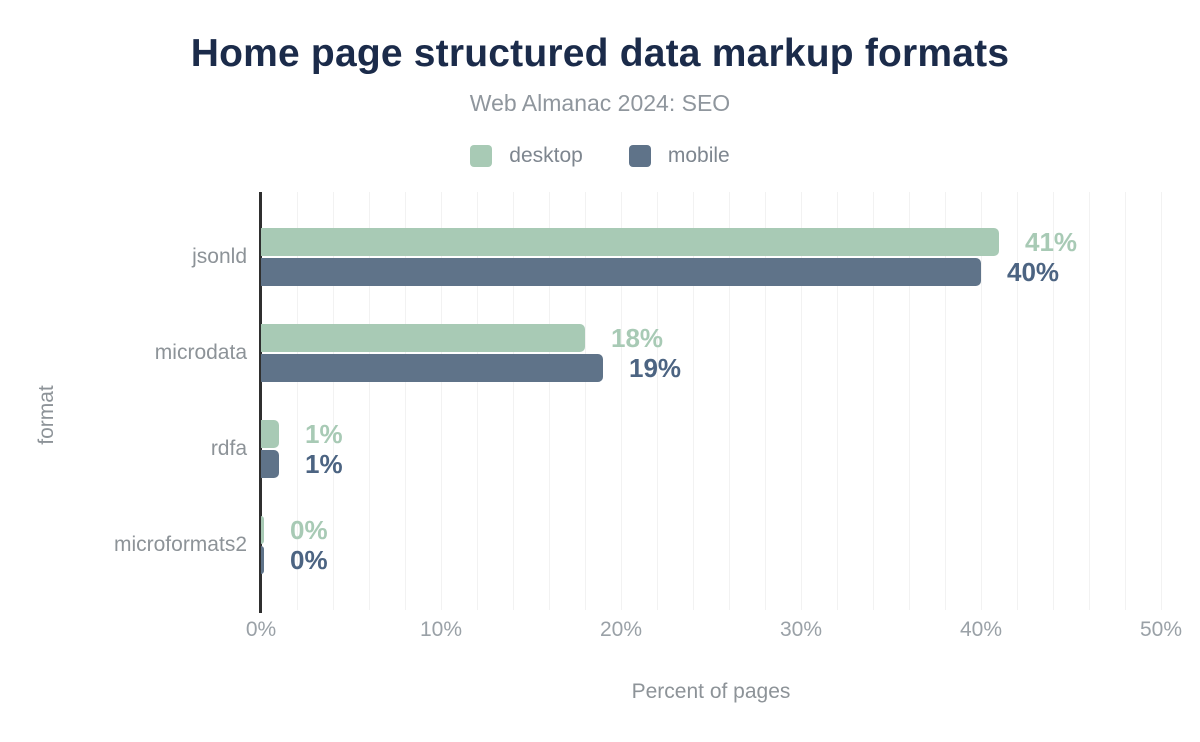  Describe the element at coordinates (600, 53) in the screenshot. I see `page-title: Home page structured data markup formats` at that location.